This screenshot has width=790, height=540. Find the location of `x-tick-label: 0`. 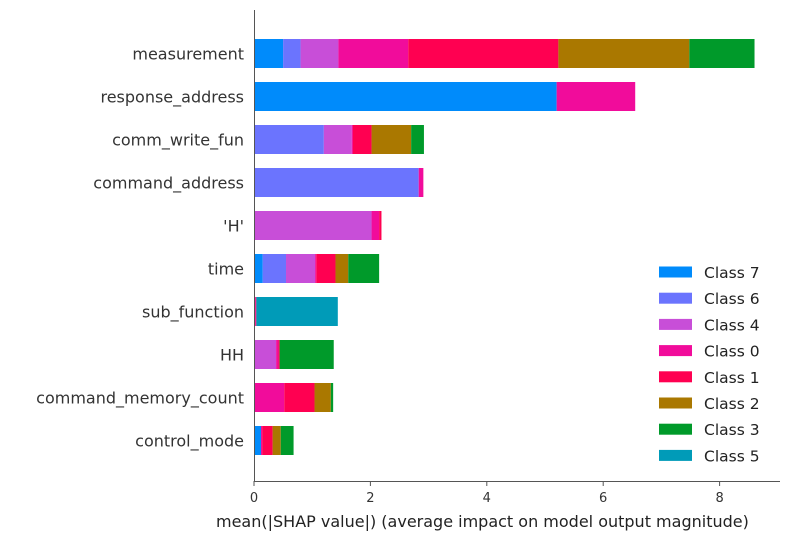

x-tick-label: 0 is located at coordinates (254, 498).